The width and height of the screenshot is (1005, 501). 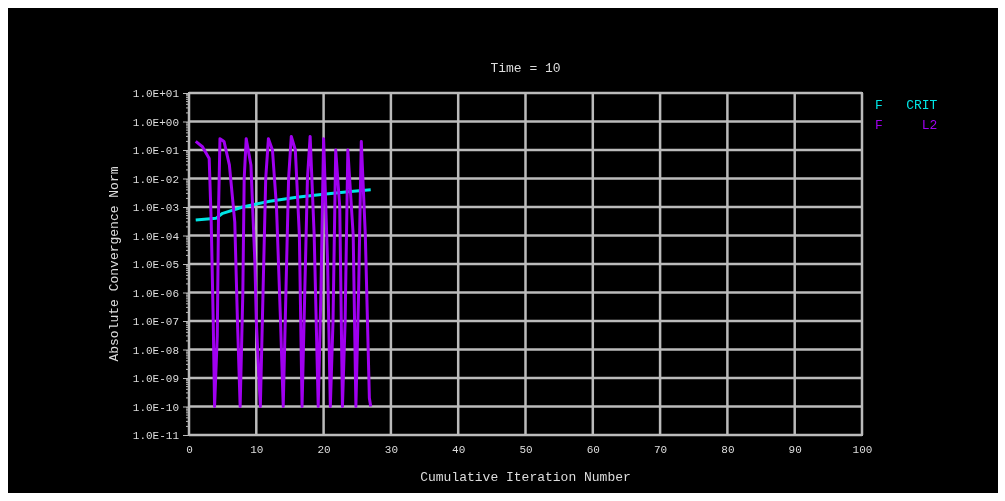 What do you see at coordinates (391, 449) in the screenshot?
I see `x-tick-label: 30` at bounding box center [391, 449].